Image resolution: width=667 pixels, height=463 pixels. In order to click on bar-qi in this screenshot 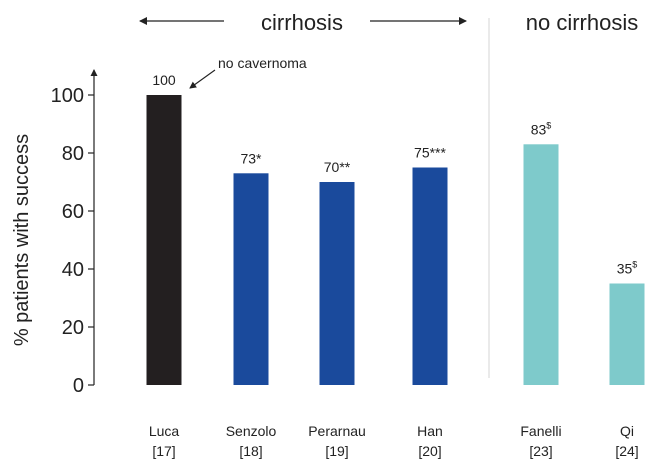, I will do `click(627, 334)`.